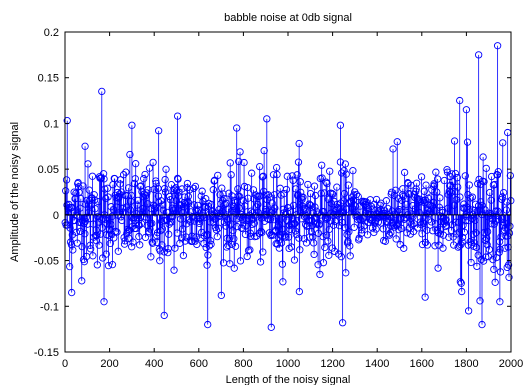  Describe the element at coordinates (56, 216) in the screenshot. I see `y-tick-label: 0` at that location.